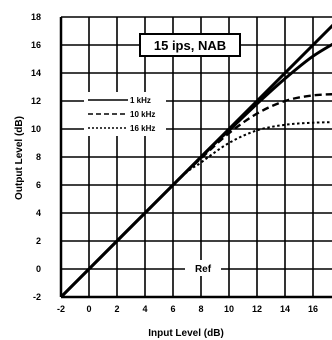 Image resolution: width=332 pixels, height=340 pixels. What do you see at coordinates (200, 309) in the screenshot?
I see `x-tick-label: 8` at bounding box center [200, 309].